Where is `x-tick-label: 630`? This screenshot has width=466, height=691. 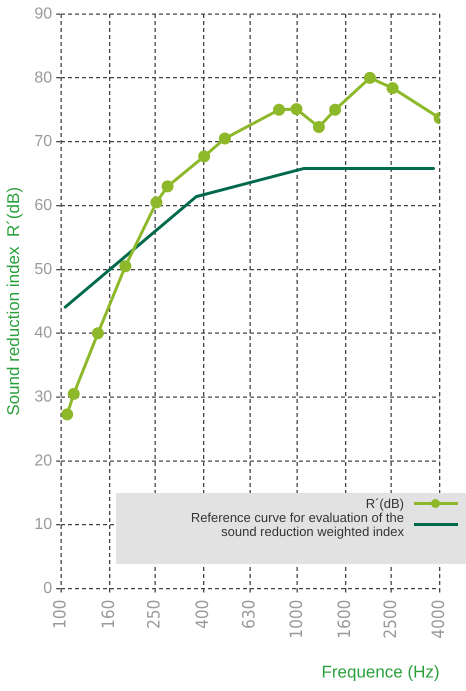
x-tick-label: 630 is located at coordinates (249, 614).